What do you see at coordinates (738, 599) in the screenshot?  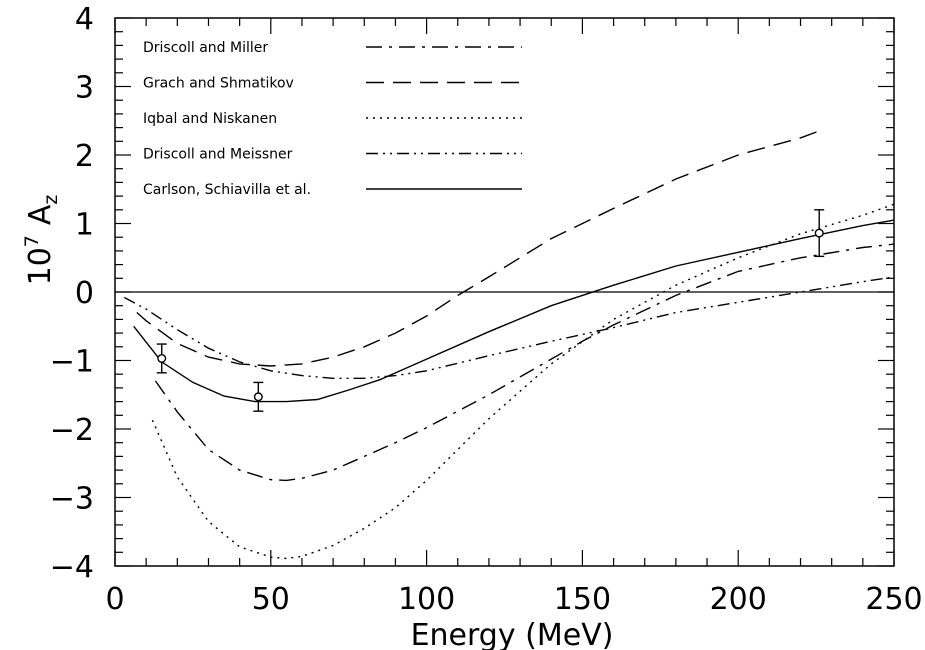 I see `x-tick-label: 200` at bounding box center [738, 599].